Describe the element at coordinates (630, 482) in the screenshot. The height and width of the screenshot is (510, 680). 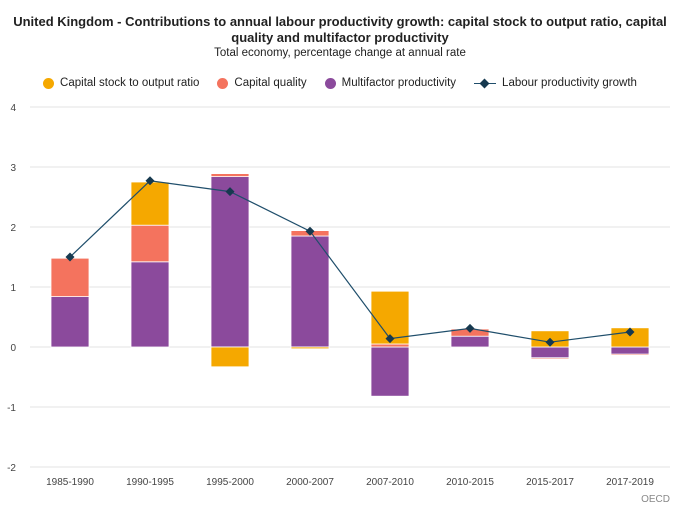
I see `x-tick-label: 2017-2019` at that location.